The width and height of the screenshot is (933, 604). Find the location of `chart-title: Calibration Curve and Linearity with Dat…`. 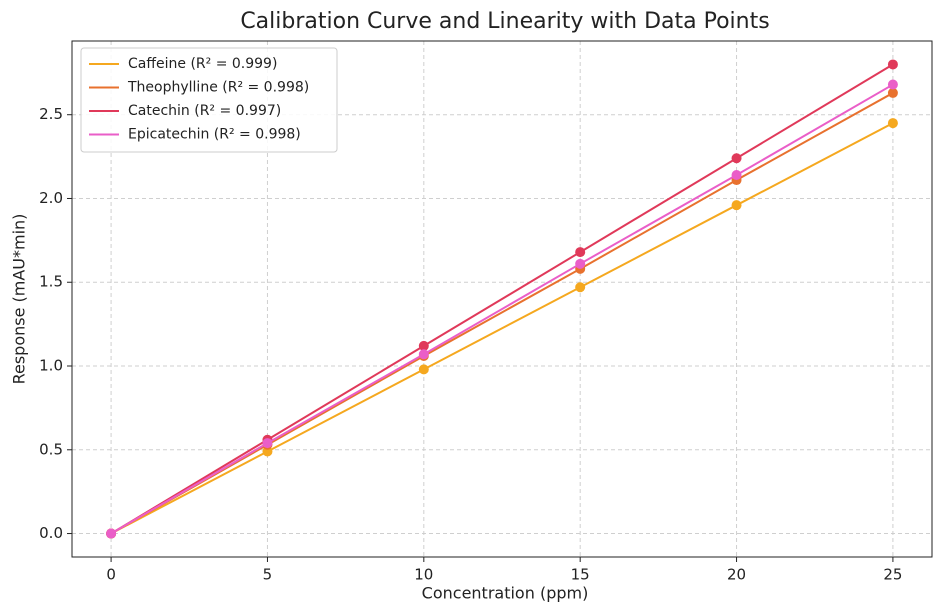

chart-title: Calibration Curve and Linearity with Dat… is located at coordinates (504, 21).